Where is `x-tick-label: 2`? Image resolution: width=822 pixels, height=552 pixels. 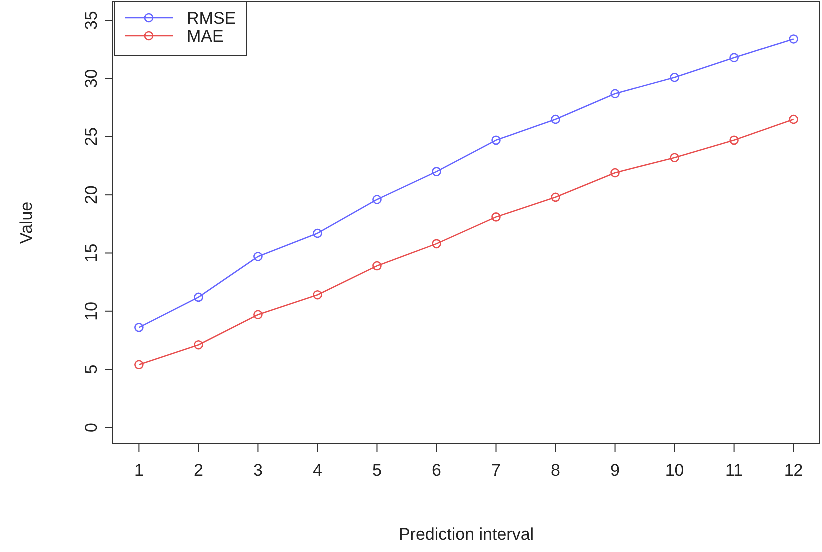 x-tick-label: 2 is located at coordinates (199, 470).